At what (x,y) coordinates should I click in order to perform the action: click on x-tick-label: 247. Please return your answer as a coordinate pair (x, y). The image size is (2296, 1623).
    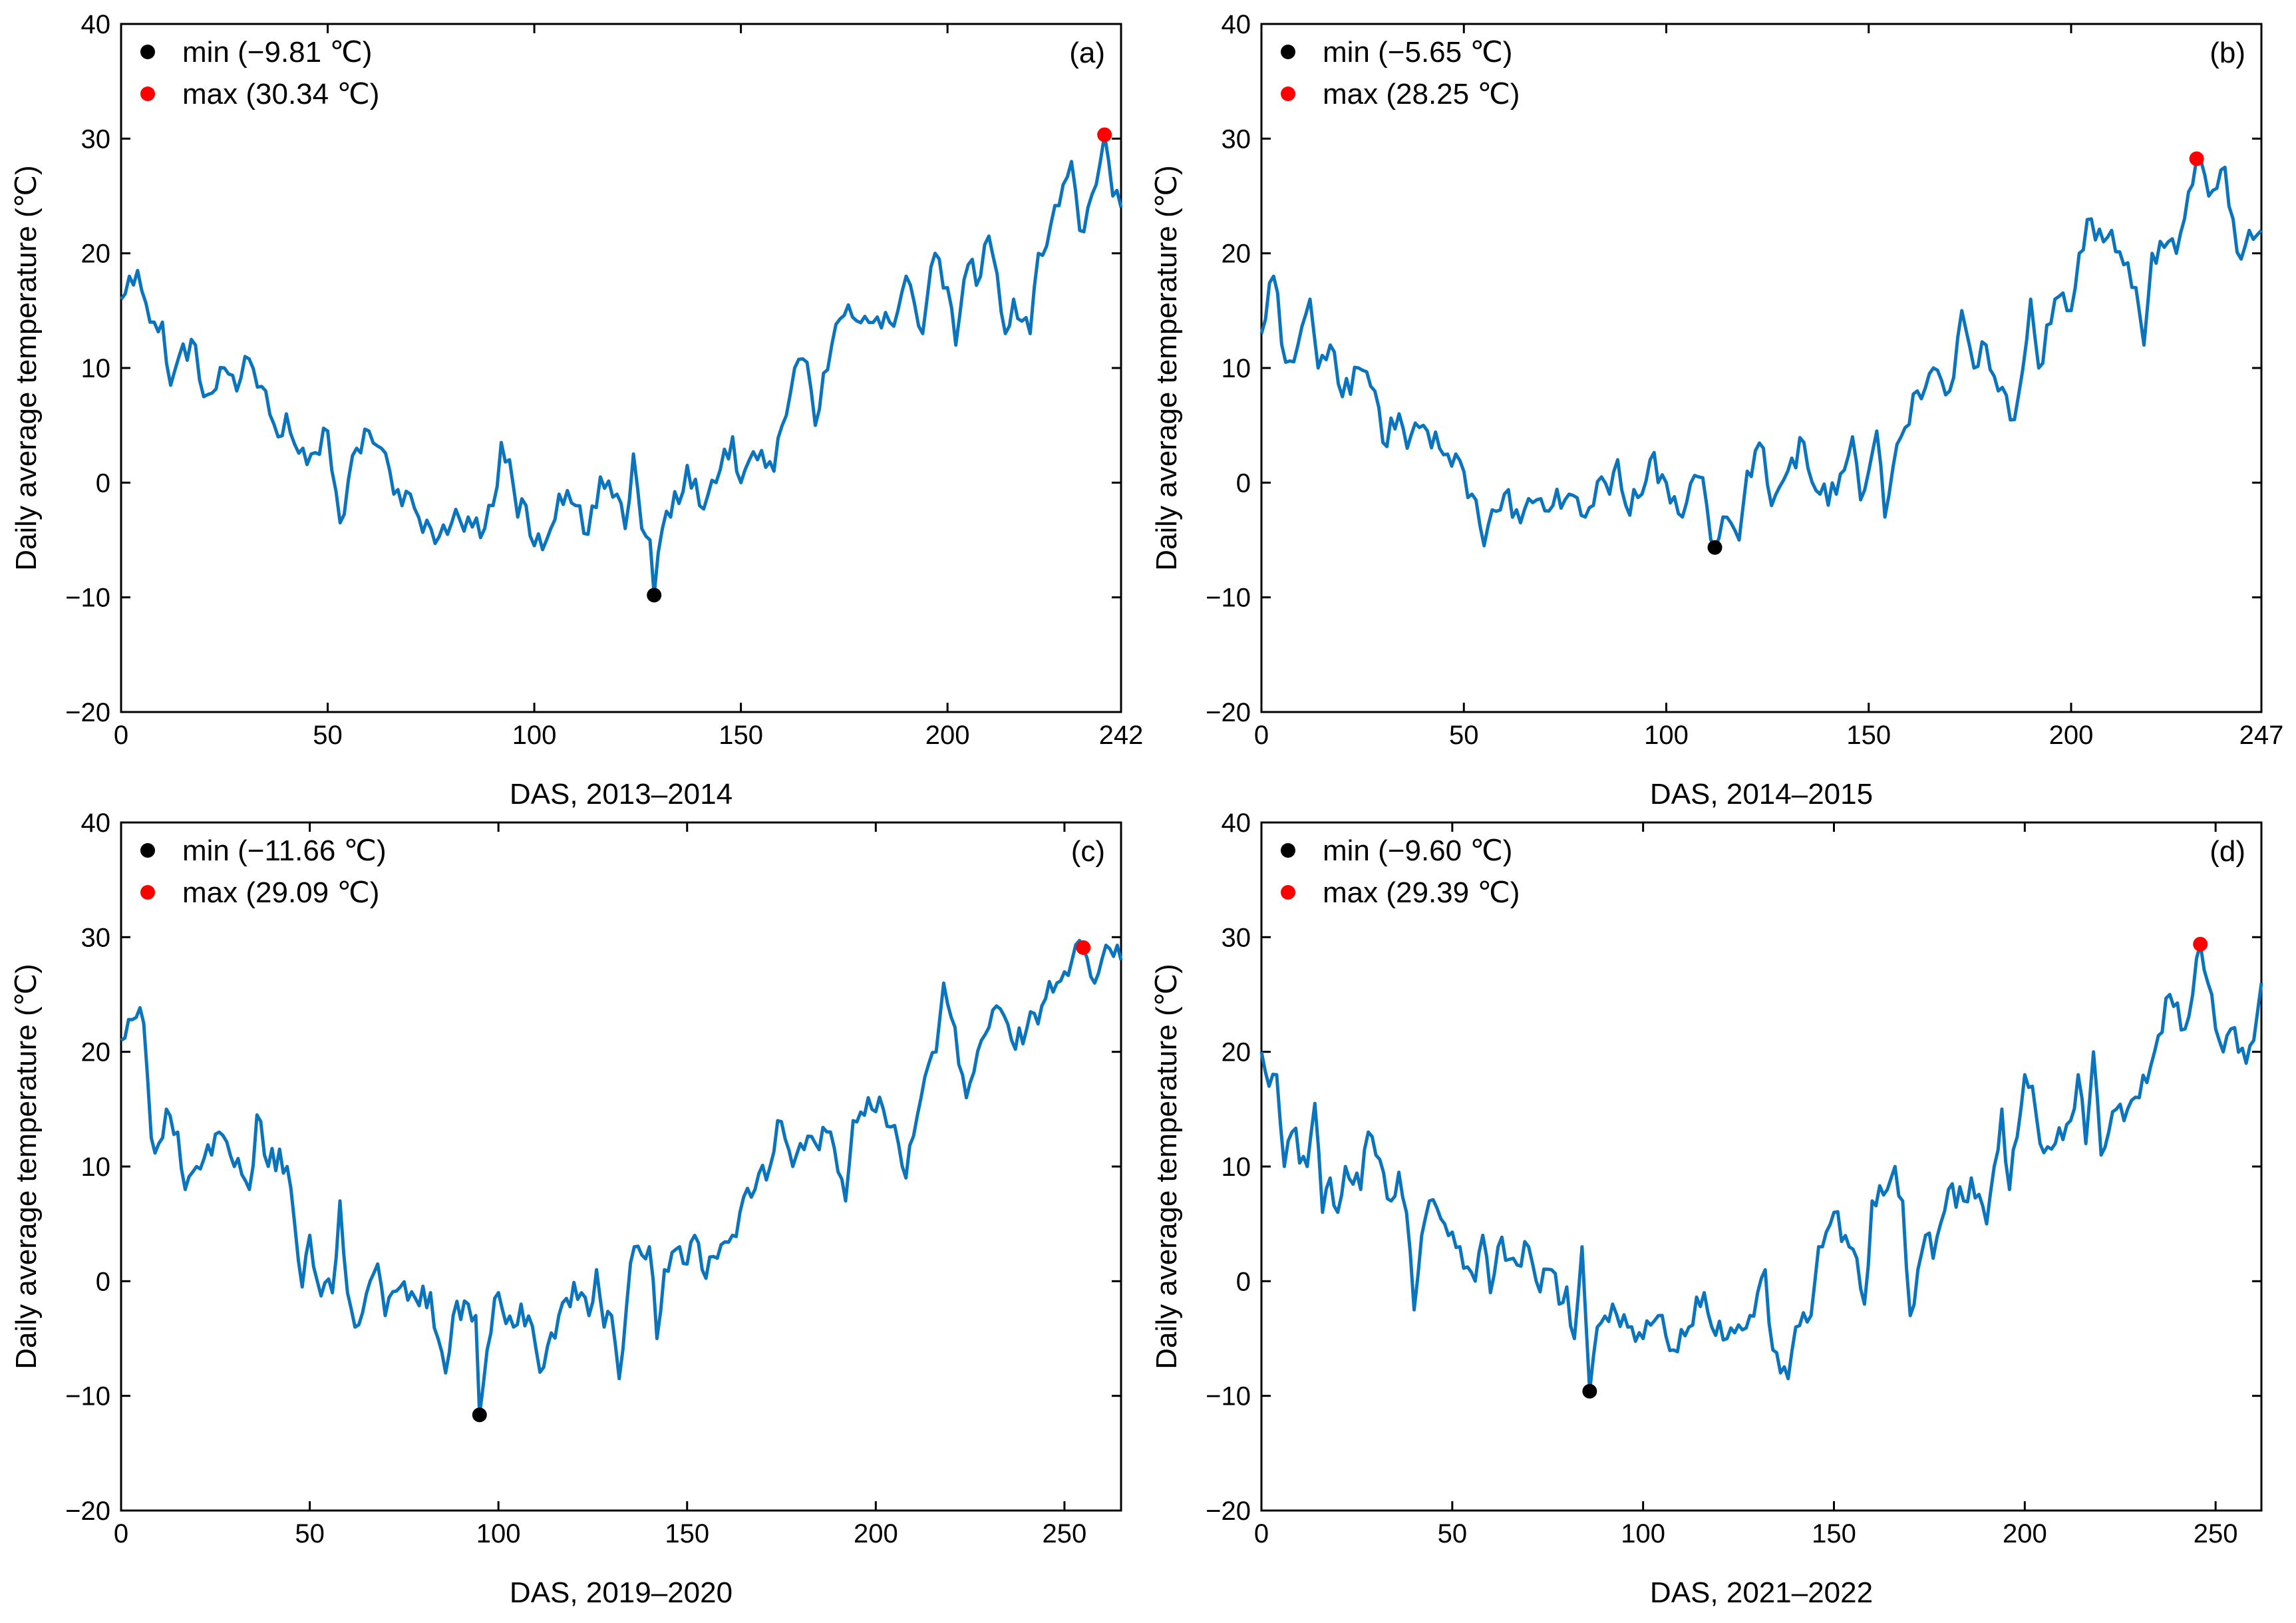
    Looking at the image, I should click on (2261, 735).